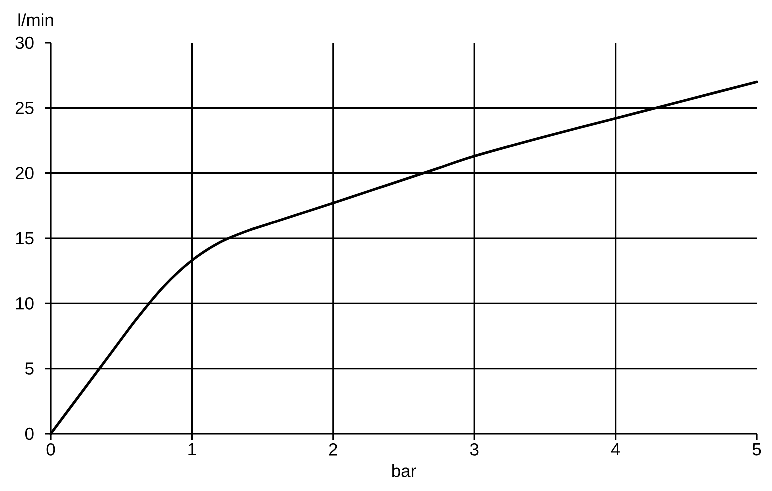 The image size is (772, 491). What do you see at coordinates (25, 303) in the screenshot?
I see `y-tick-label: 10` at bounding box center [25, 303].